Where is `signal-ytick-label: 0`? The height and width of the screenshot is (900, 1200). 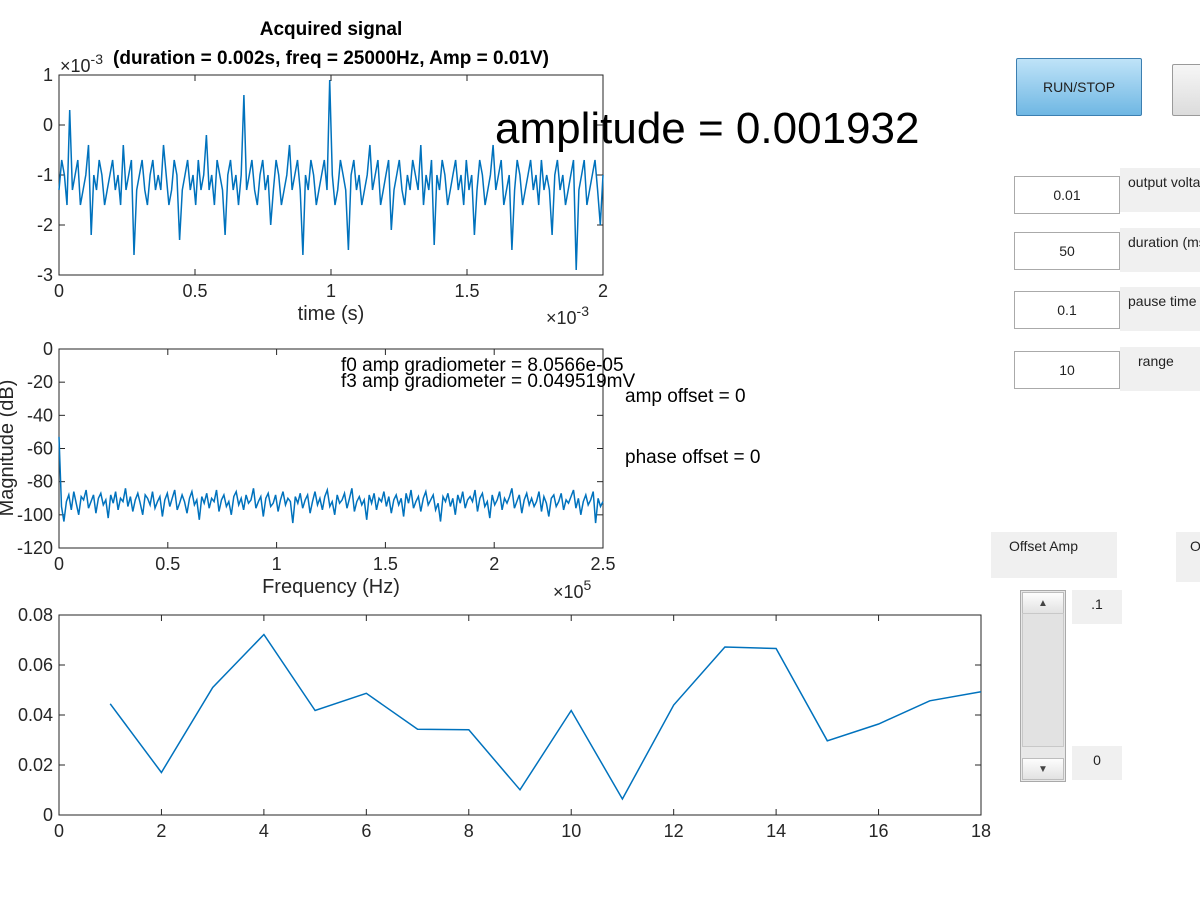 signal-ytick-label: 0 is located at coordinates (48, 125).